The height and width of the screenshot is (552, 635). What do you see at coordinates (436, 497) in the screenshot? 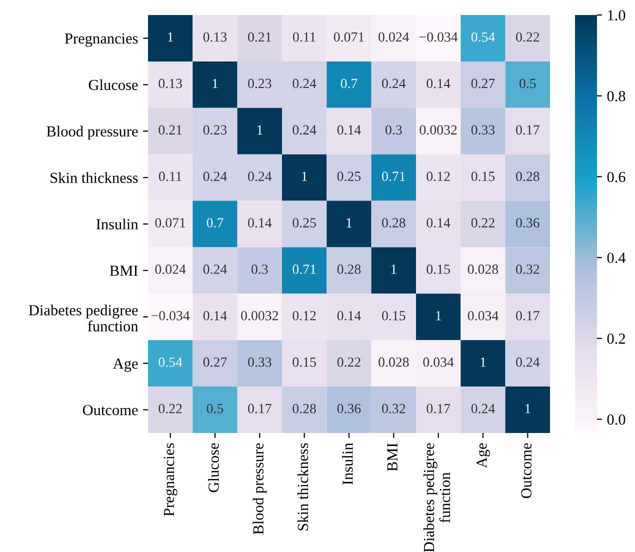
I see `x-tick-label: Diabetes pedigree function` at bounding box center [436, 497].